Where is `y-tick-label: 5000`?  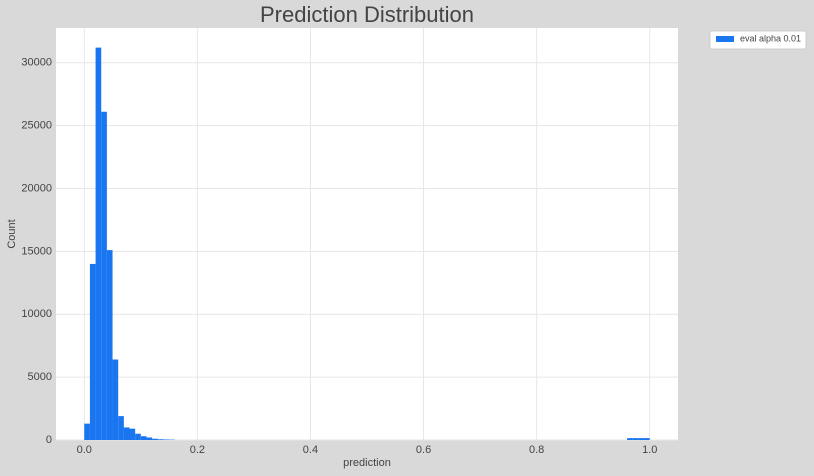
y-tick-label: 5000 is located at coordinates (40, 377).